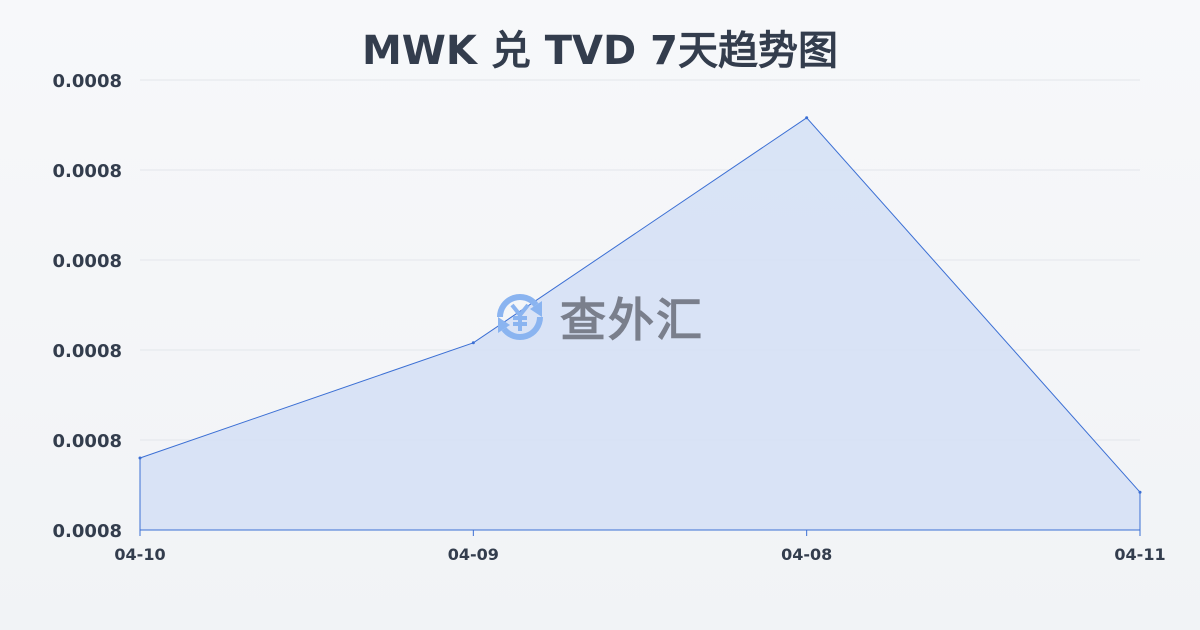 The width and height of the screenshot is (1200, 630). Describe the element at coordinates (520, 317) in the screenshot. I see `yen-exchange-icon` at that location.